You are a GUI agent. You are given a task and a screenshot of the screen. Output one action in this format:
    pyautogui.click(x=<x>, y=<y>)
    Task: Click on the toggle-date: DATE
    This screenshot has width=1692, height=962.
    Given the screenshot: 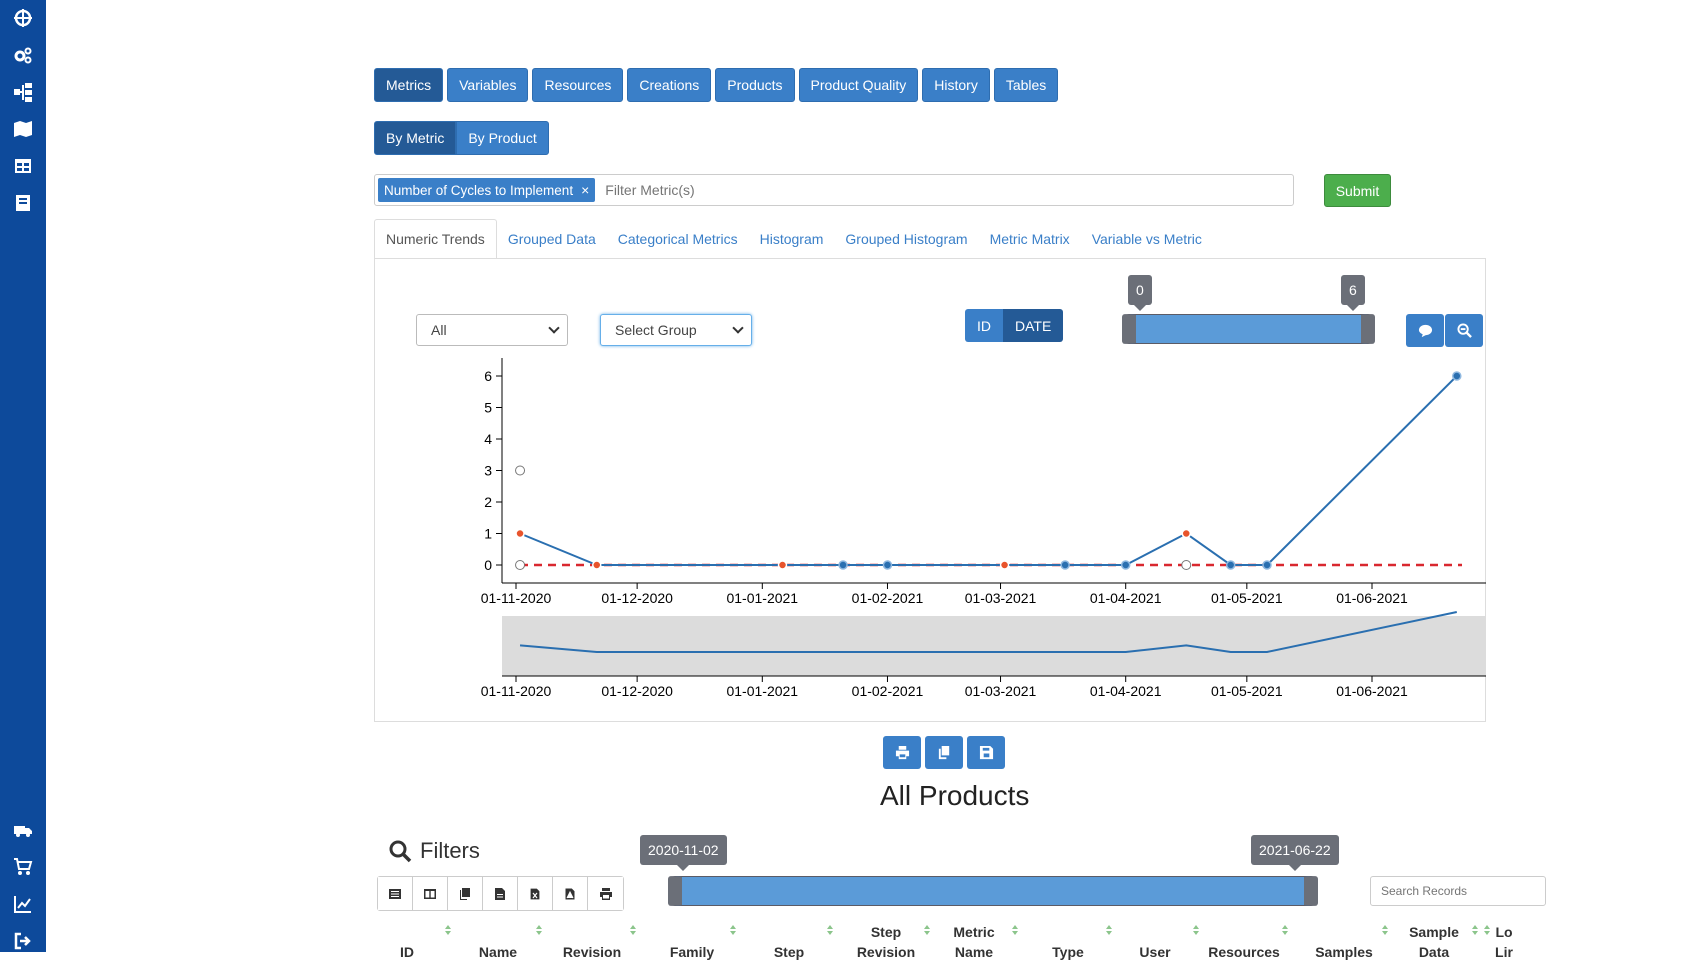 What is the action you would take?
    pyautogui.click(x=1033, y=325)
    